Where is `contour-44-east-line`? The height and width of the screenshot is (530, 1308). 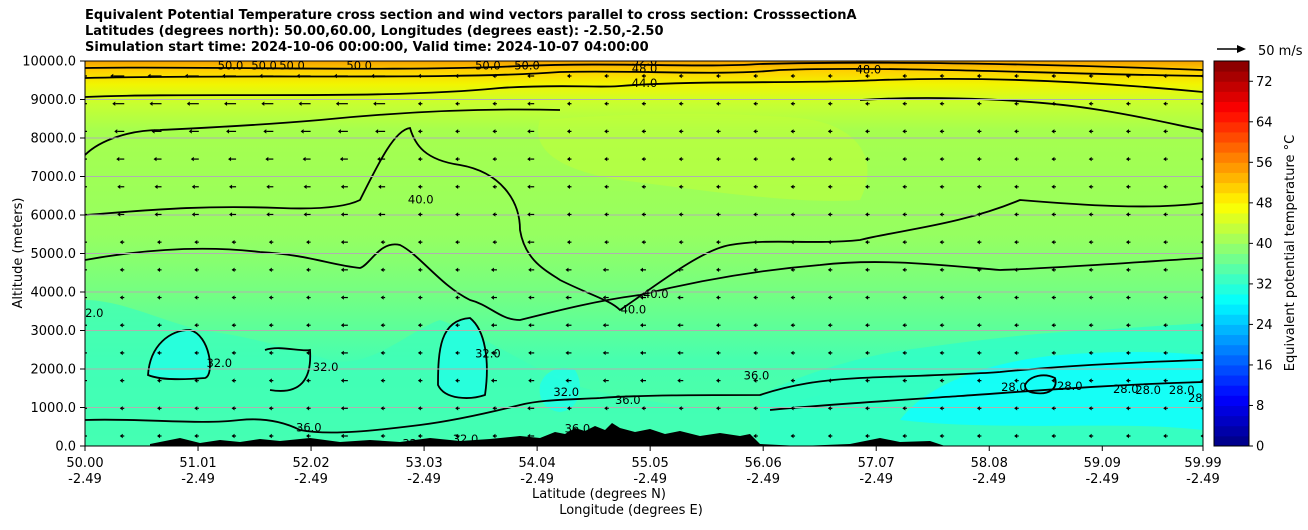
contour-44-east-line is located at coordinates (1031, 114).